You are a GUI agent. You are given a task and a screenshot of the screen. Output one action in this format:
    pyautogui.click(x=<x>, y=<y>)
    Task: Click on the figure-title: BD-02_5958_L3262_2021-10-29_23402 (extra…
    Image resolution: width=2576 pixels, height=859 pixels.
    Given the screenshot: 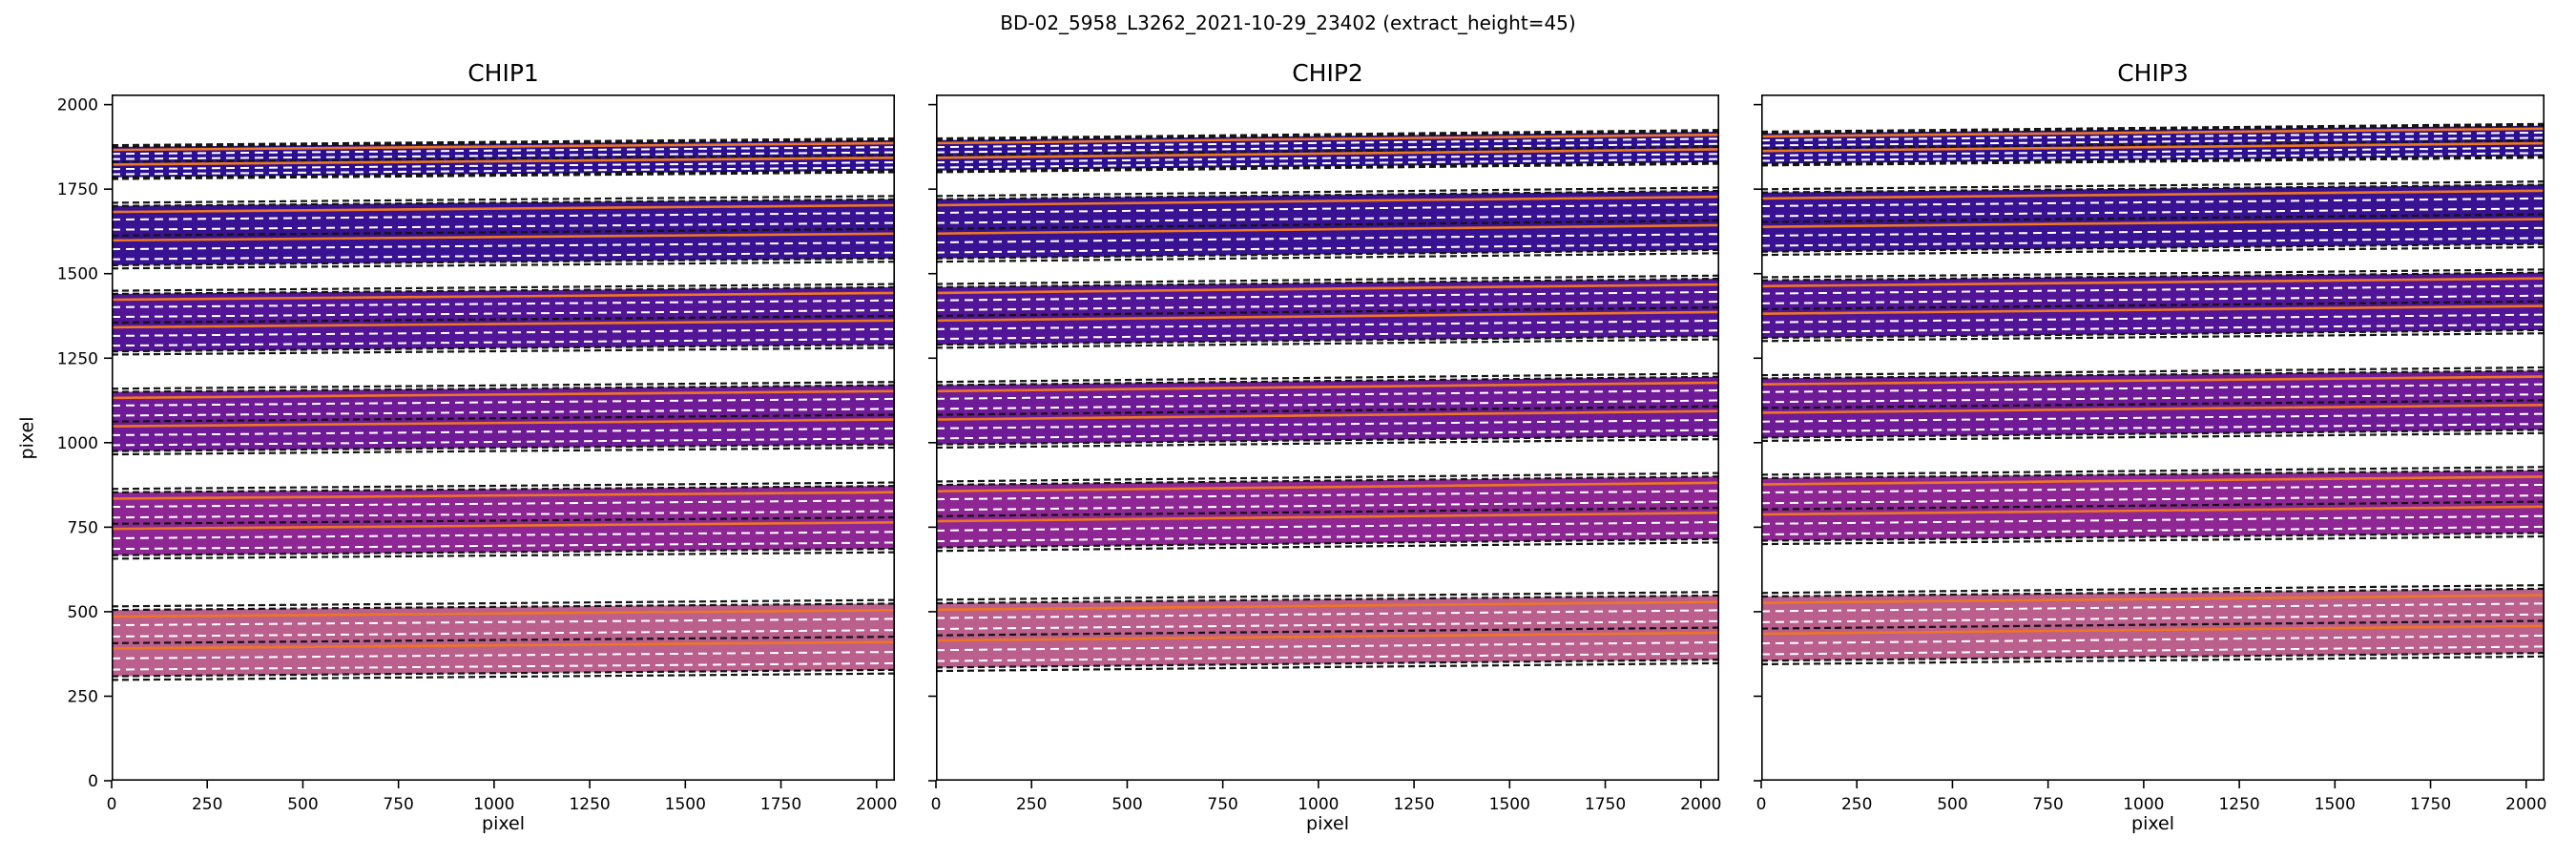 What is the action you would take?
    pyautogui.click(x=1288, y=22)
    